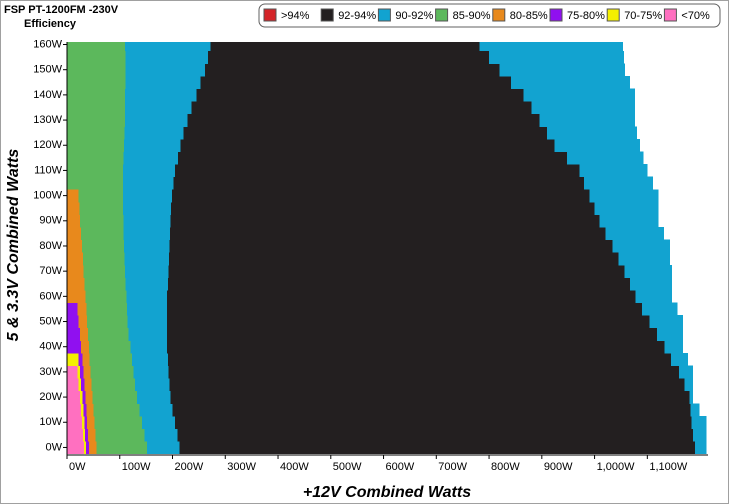 The image size is (729, 504). I want to click on x-tick-label: 500W, so click(347, 467).